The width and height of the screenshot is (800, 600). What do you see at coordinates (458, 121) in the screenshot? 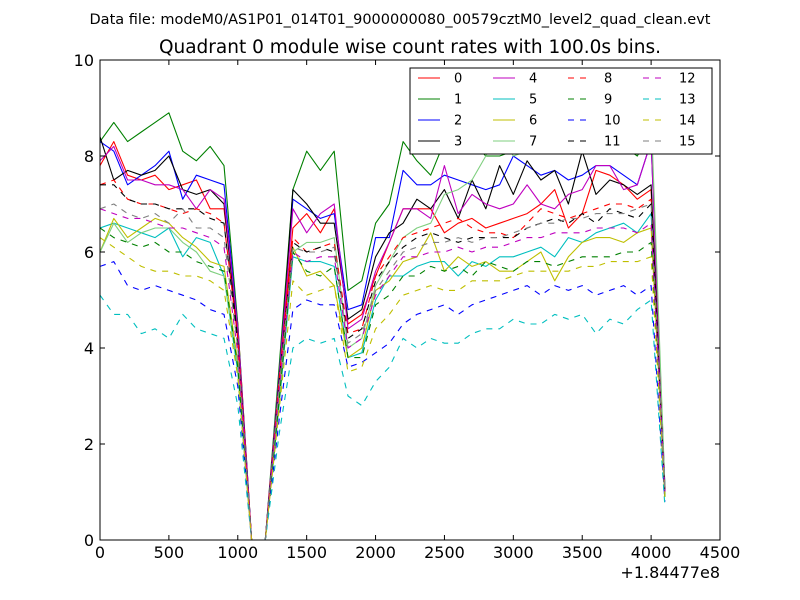
I see `legend-label-2: 2` at bounding box center [458, 121].